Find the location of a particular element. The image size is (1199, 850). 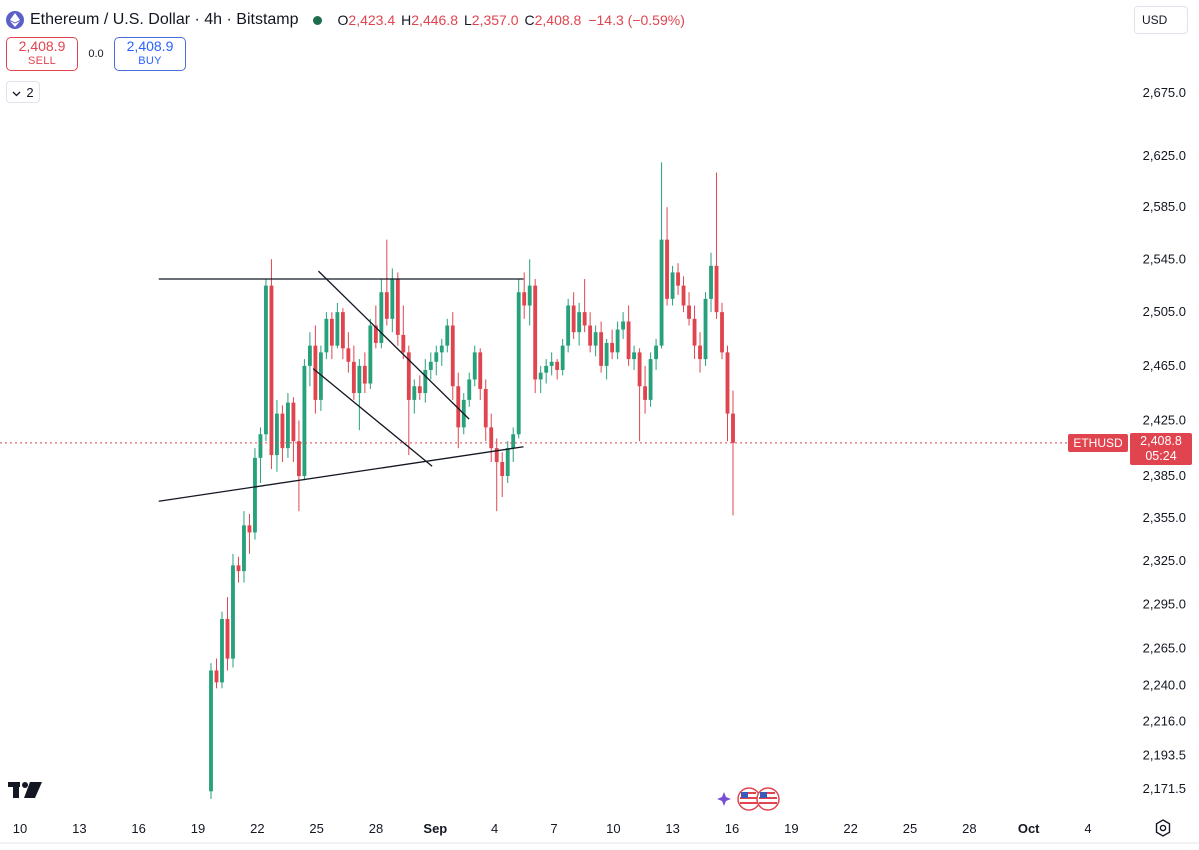

last-price-tag: 2,408.8 05:24 is located at coordinates (1161, 449).